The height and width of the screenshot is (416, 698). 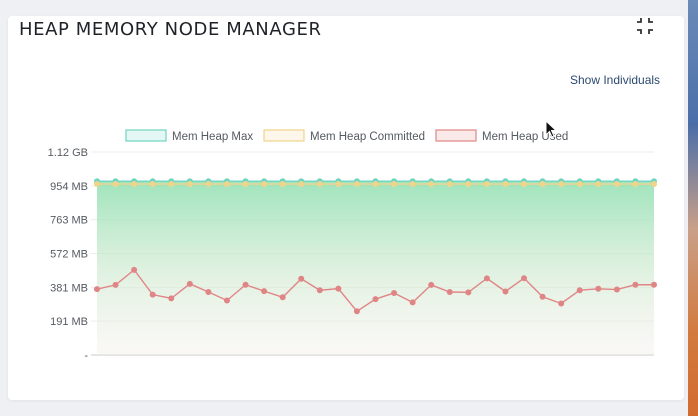 What do you see at coordinates (68, 153) in the screenshot?
I see `y-tick-label: 1.12 GB` at bounding box center [68, 153].